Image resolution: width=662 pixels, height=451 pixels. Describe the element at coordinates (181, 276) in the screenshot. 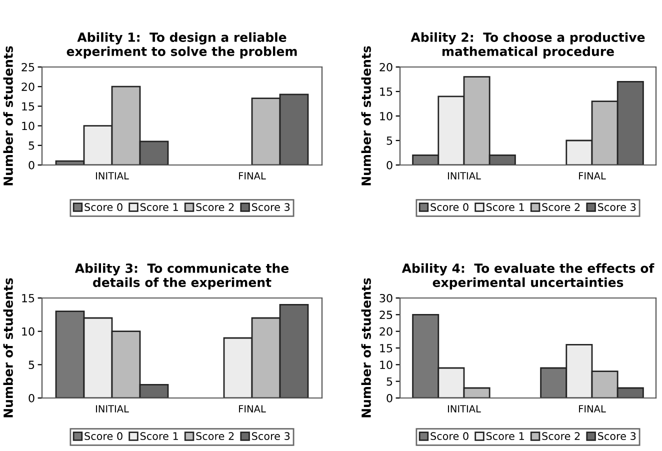

I see `chart-title: Ability 3: To communicate the details of the experiment` at that location.